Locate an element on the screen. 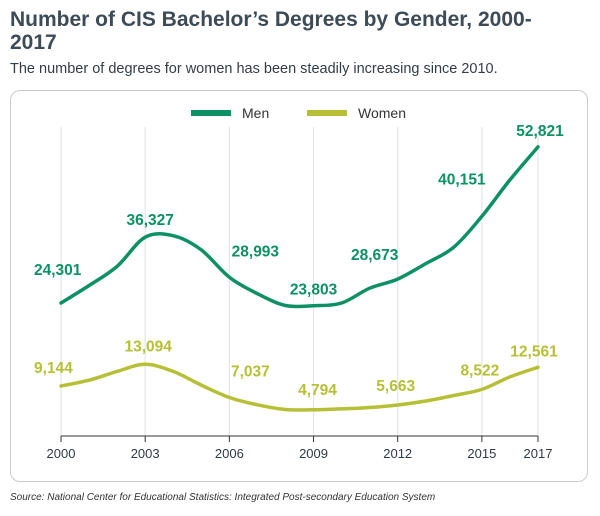  x-axis: 2000 2003 2006 2009 2012 2015 2017 is located at coordinates (300, 448).